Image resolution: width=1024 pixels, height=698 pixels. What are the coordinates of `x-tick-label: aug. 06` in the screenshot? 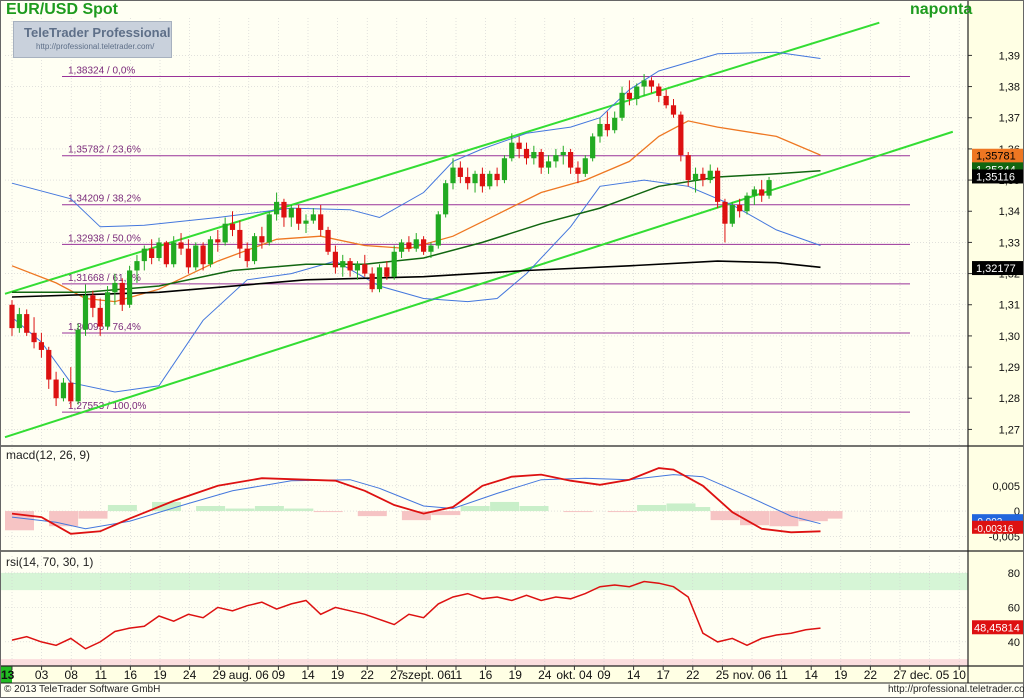 It's located at (249, 675).